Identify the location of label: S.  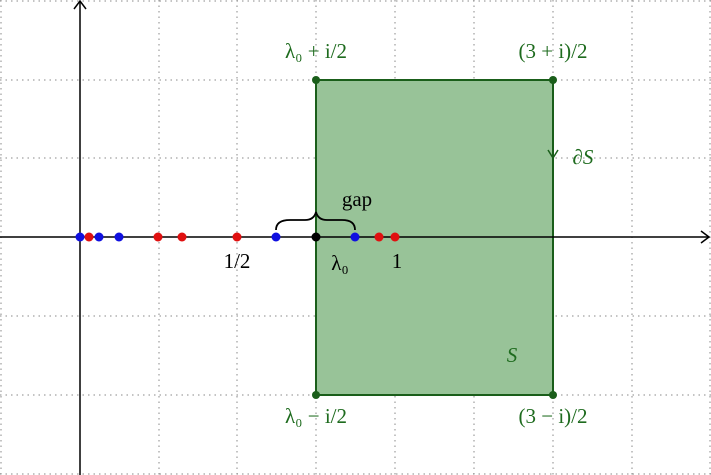
(512, 355).